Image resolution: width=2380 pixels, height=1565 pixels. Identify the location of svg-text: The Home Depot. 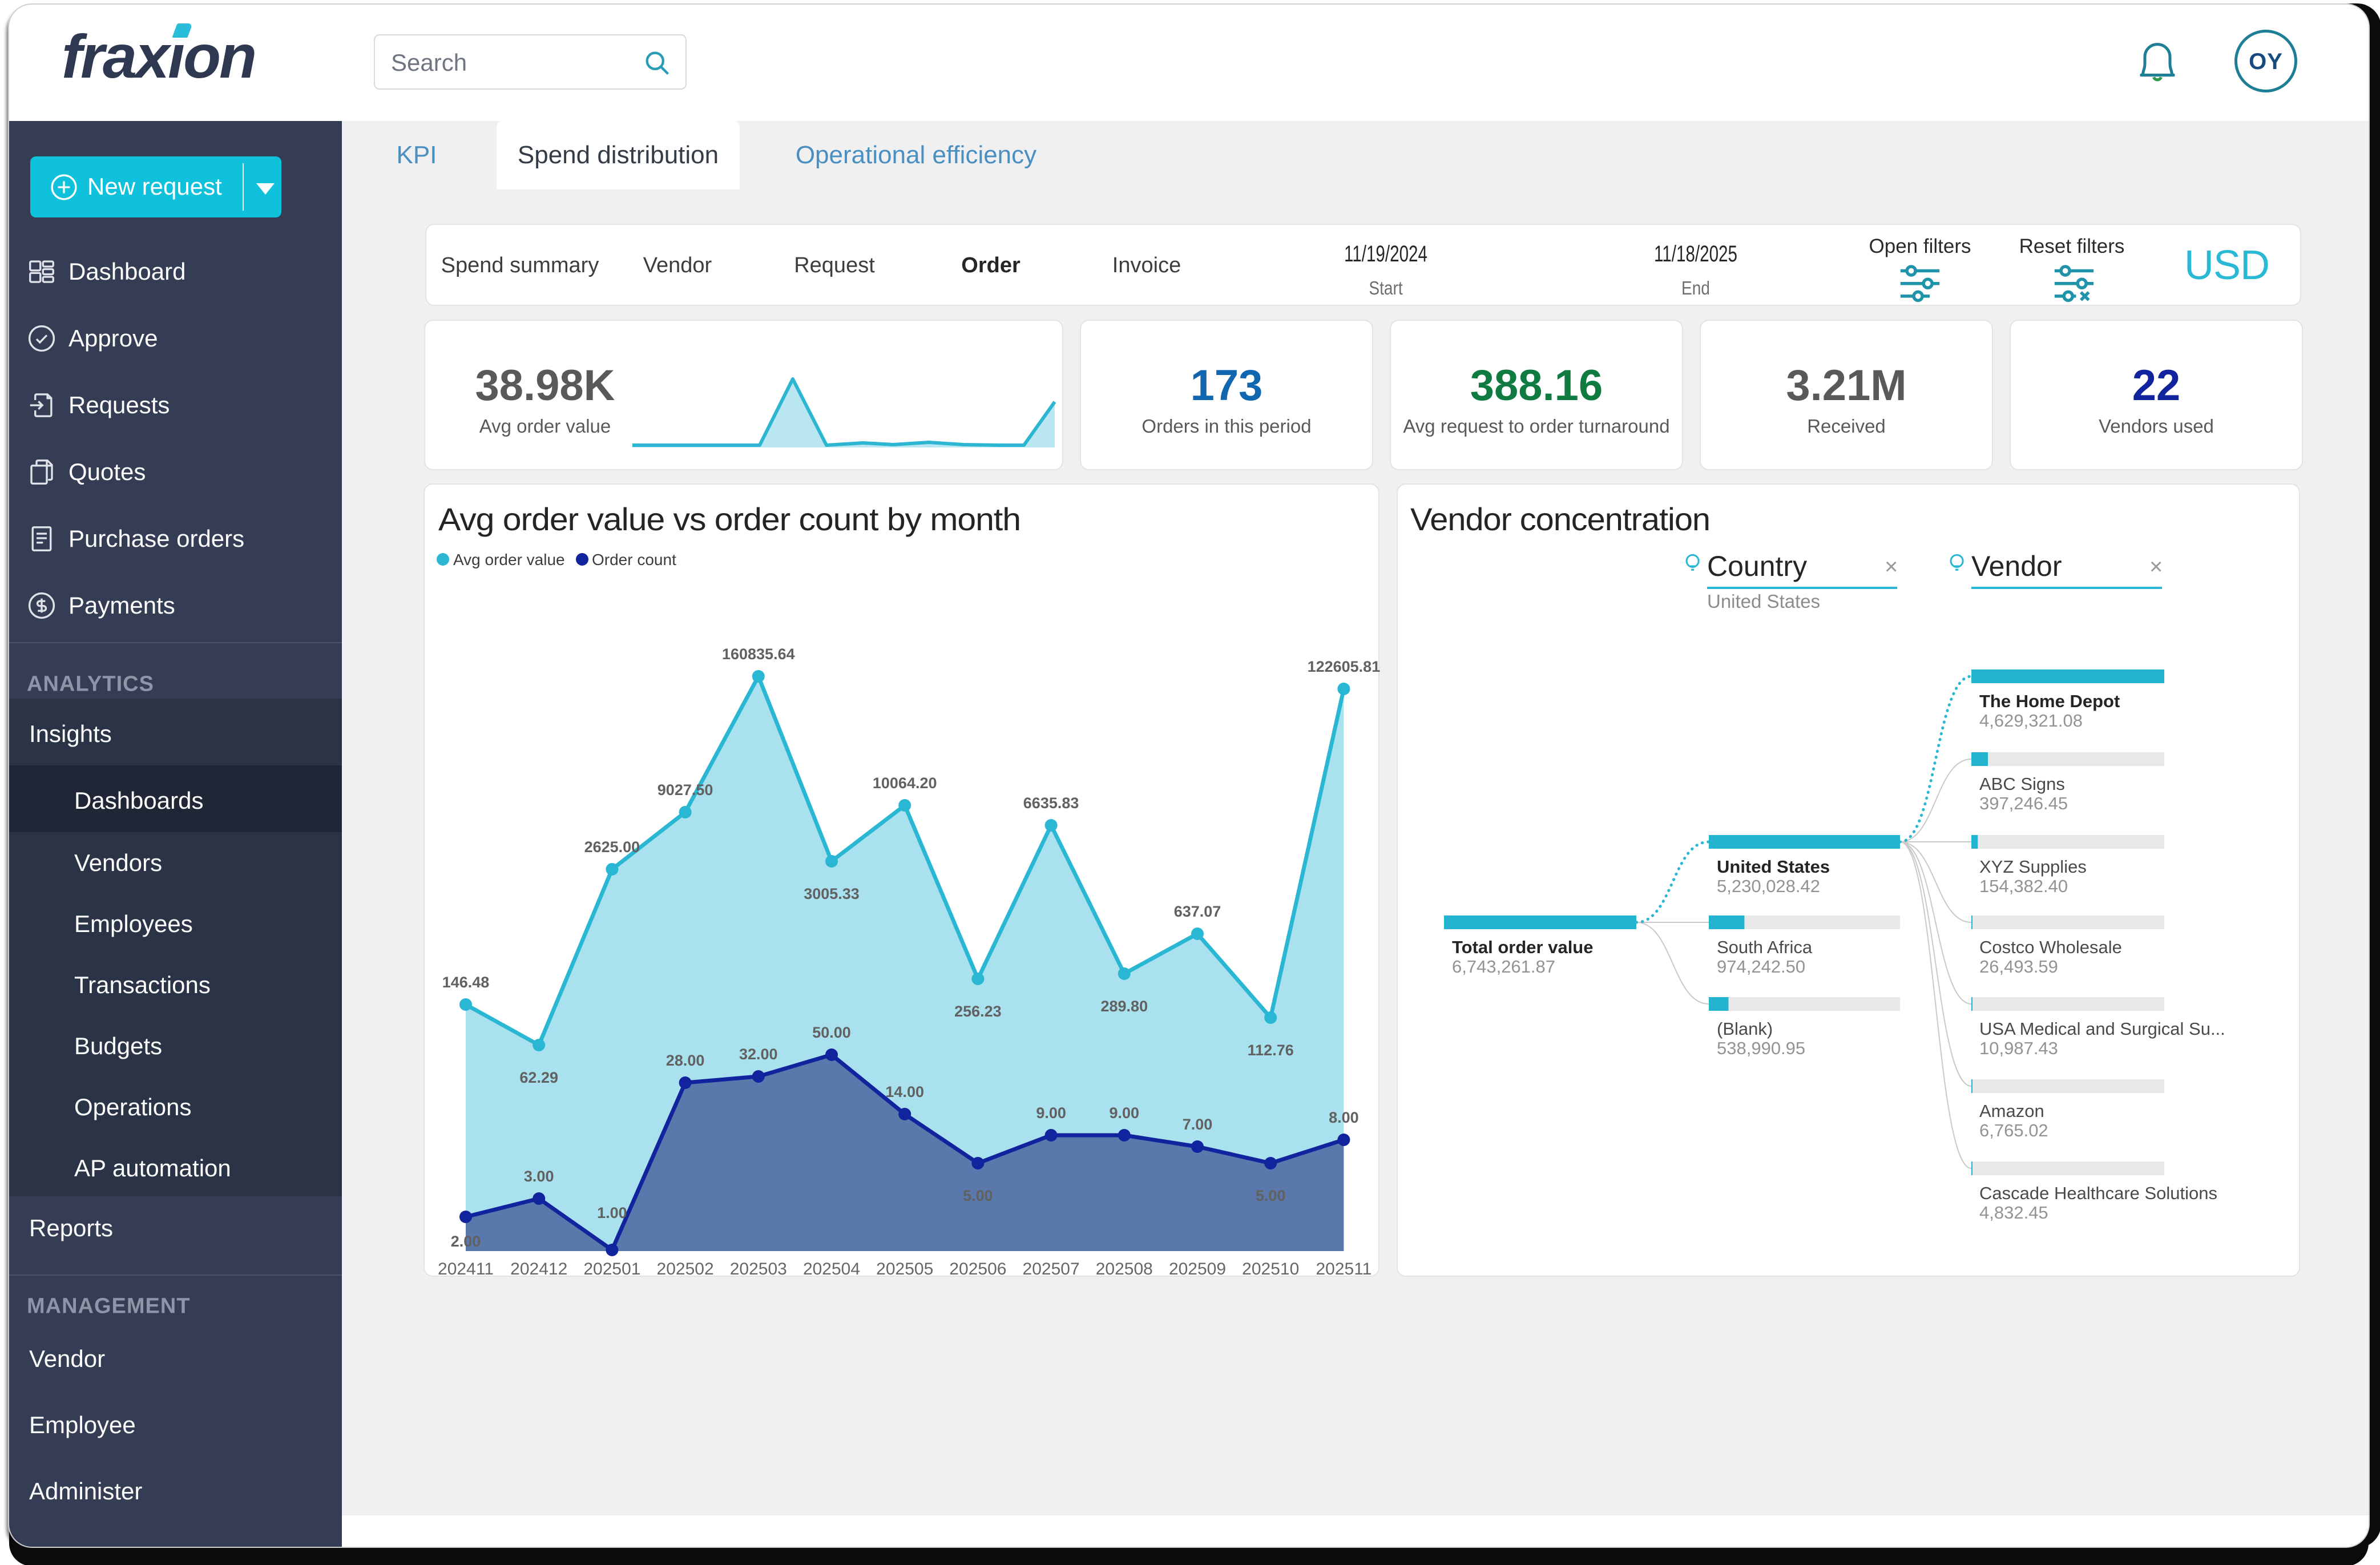
(2049, 701).